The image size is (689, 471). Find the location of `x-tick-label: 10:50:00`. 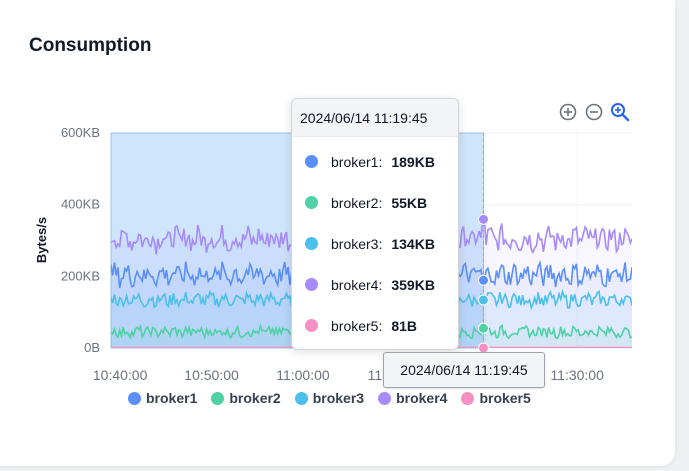

x-tick-label: 10:50:00 is located at coordinates (211, 375).